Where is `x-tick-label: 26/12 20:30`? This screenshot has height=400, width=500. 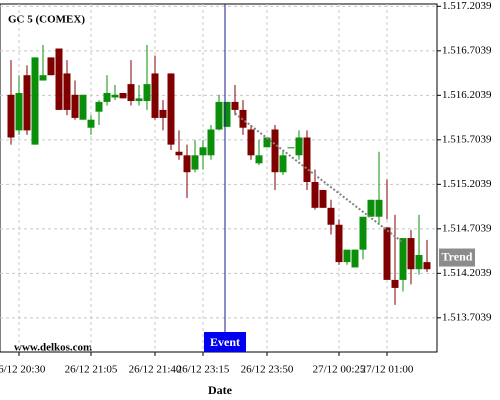
x-tick-label: 26/12 20:30 is located at coordinates (23, 370).